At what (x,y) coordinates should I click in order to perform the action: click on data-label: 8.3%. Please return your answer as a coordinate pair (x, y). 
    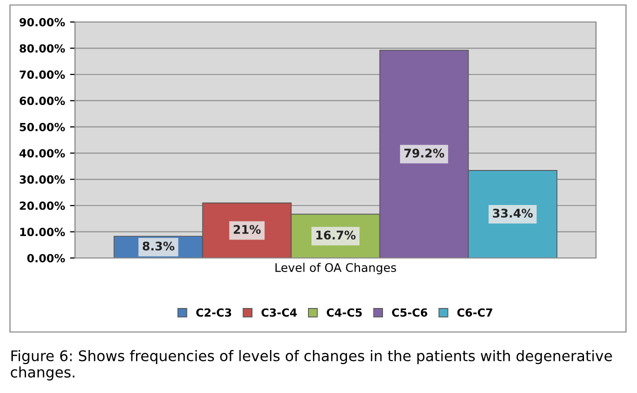
    Looking at the image, I should click on (158, 246).